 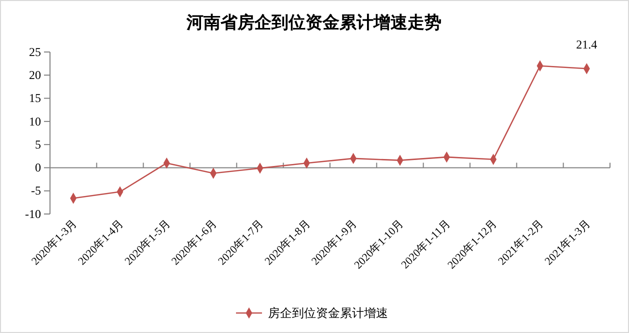 I want to click on y-tick-label: 20, so click(x=35, y=75).